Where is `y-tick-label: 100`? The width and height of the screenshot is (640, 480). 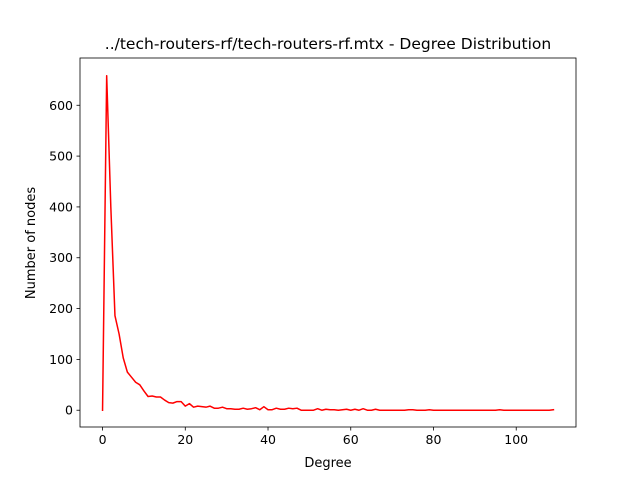
y-tick-label: 100 is located at coordinates (61, 359).